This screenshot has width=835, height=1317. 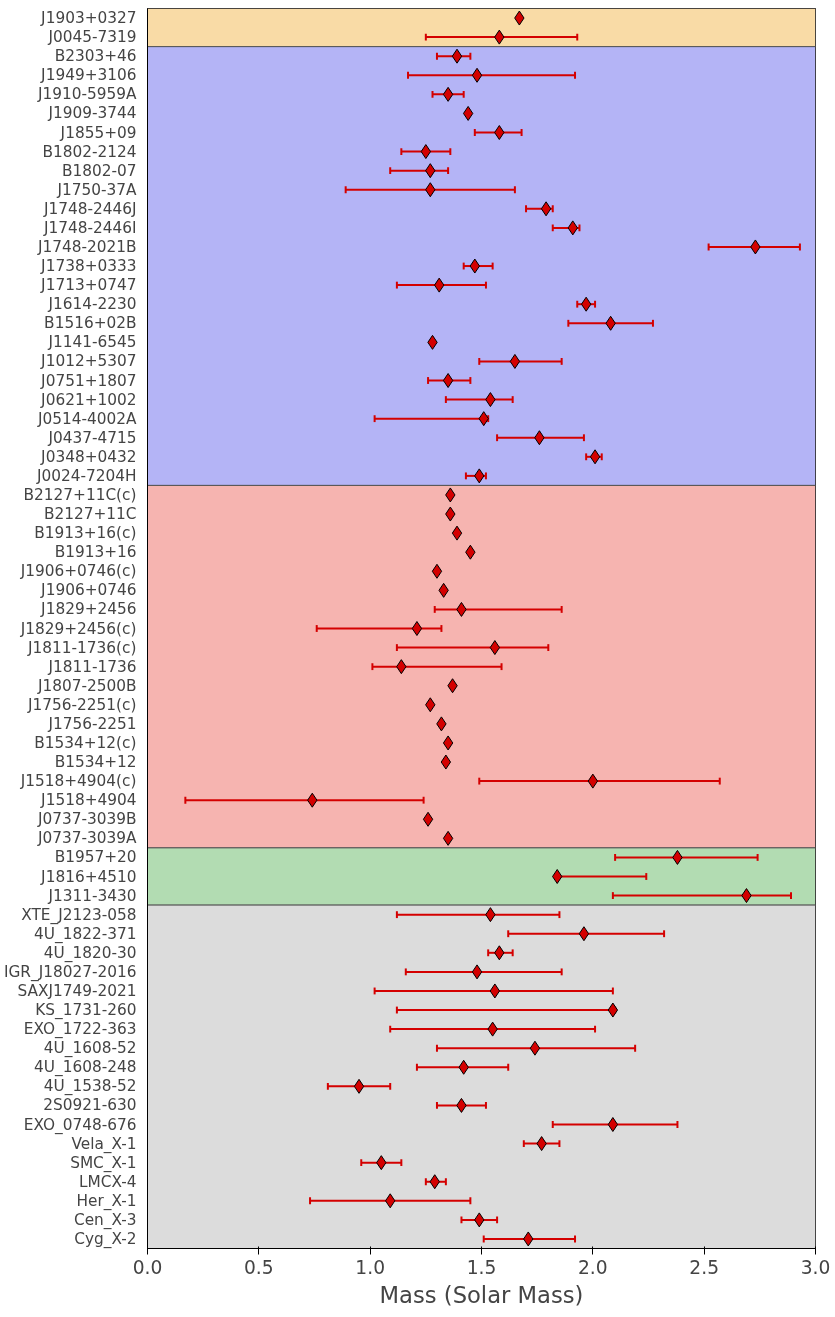 What do you see at coordinates (86, 685) in the screenshot?
I see `y-tick-label: J1807-2500B` at bounding box center [86, 685].